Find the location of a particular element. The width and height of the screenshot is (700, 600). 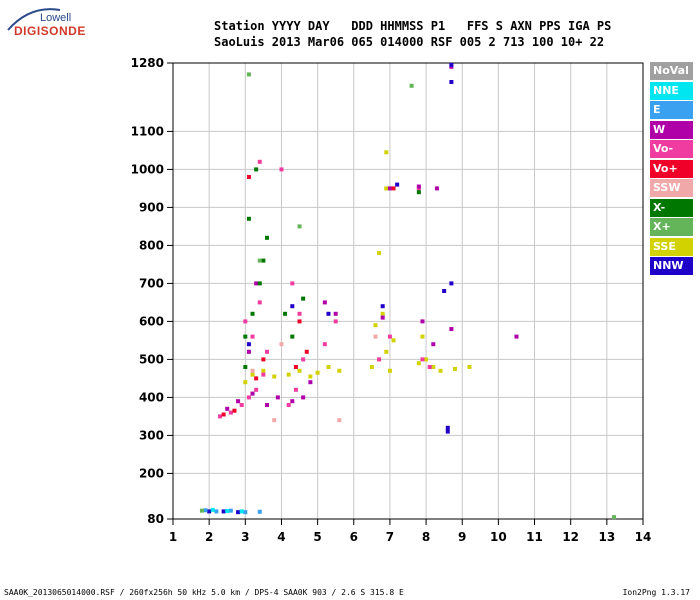

x-tick-label-4: 5 is located at coordinates (317, 537).